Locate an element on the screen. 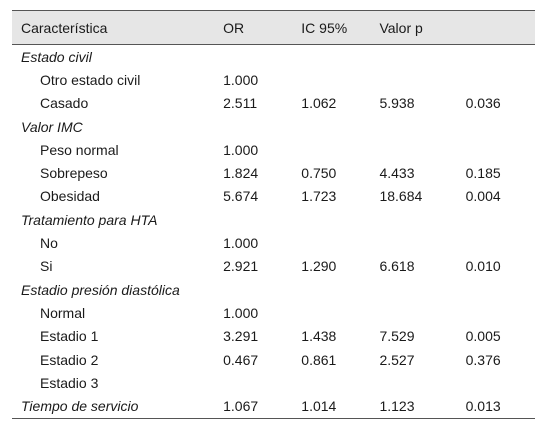  cell-valor-p: 0.005 is located at coordinates (483, 336).